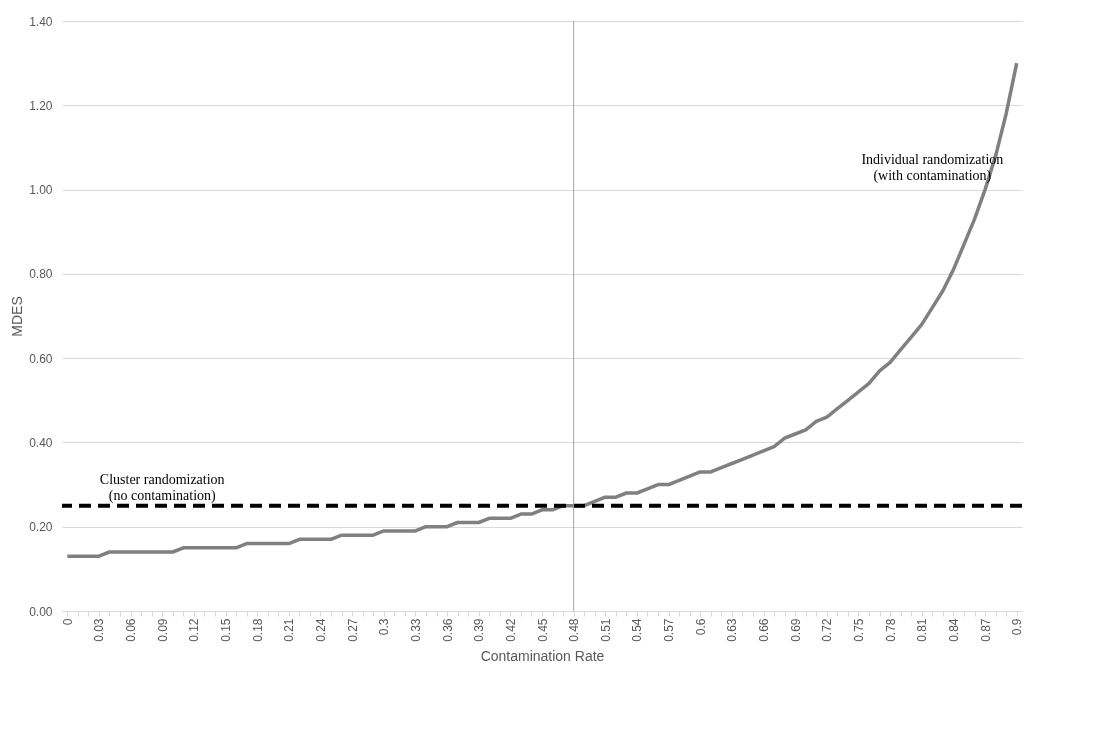  Describe the element at coordinates (41, 21) in the screenshot. I see `y-tick-label: 1.40` at that location.